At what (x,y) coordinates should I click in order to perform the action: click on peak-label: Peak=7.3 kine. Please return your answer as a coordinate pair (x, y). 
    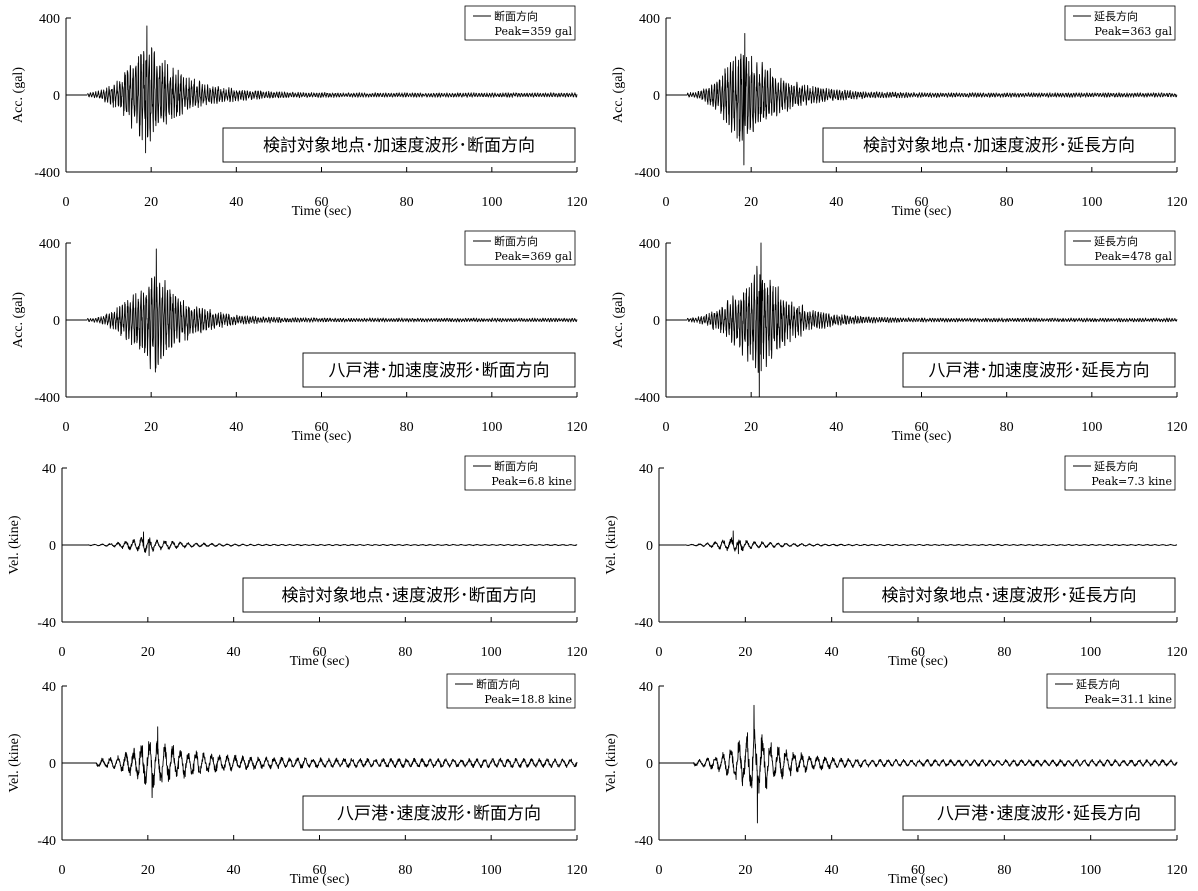
    Looking at the image, I should click on (1131, 481).